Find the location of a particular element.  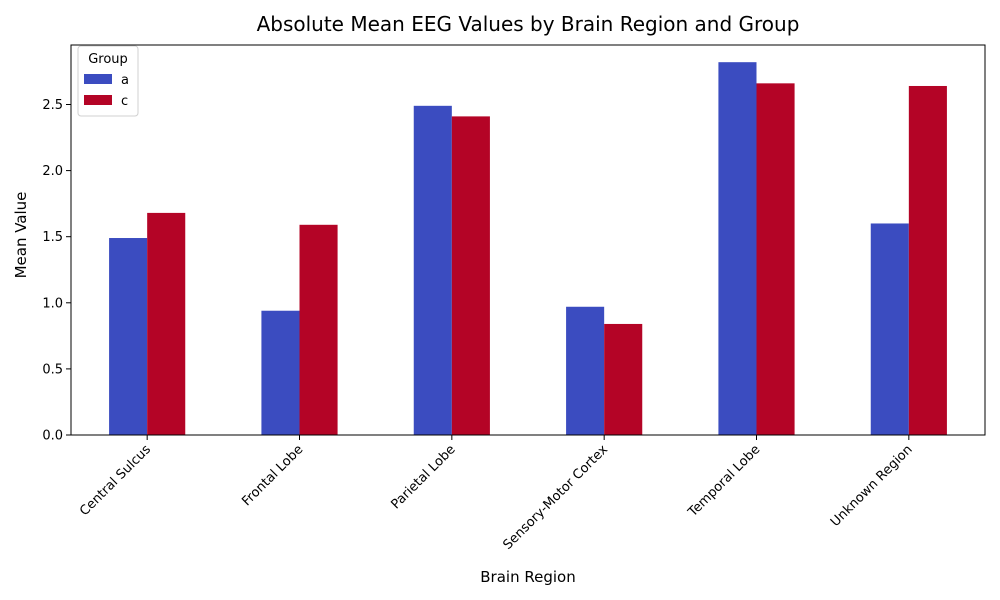

y-tick-label: 1.0 is located at coordinates (52, 303).